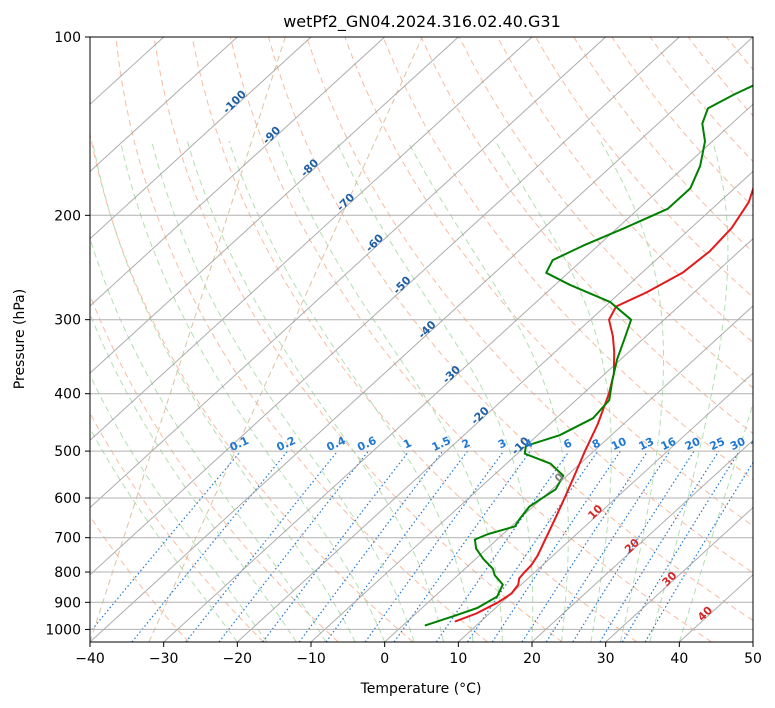  What do you see at coordinates (67, 452) in the screenshot?
I see `y-tick-label: 500` at bounding box center [67, 452].